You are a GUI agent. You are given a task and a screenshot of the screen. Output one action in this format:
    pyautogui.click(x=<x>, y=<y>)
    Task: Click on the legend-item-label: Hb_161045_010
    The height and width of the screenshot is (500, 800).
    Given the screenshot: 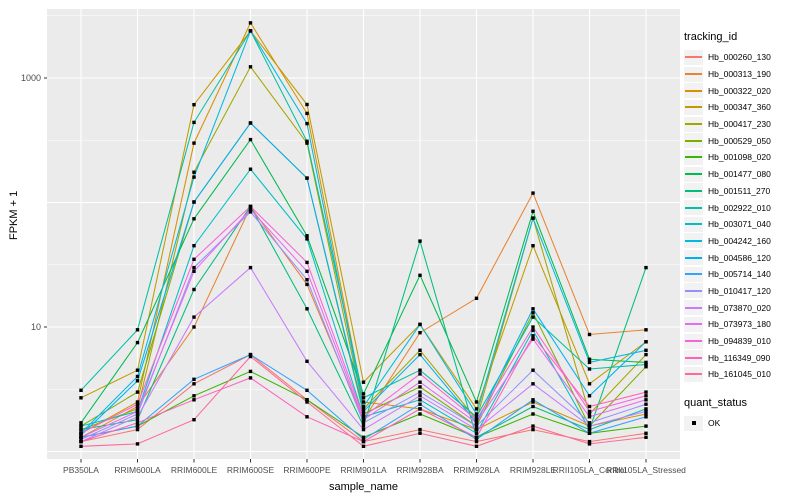 What is the action you would take?
    pyautogui.click(x=739, y=374)
    